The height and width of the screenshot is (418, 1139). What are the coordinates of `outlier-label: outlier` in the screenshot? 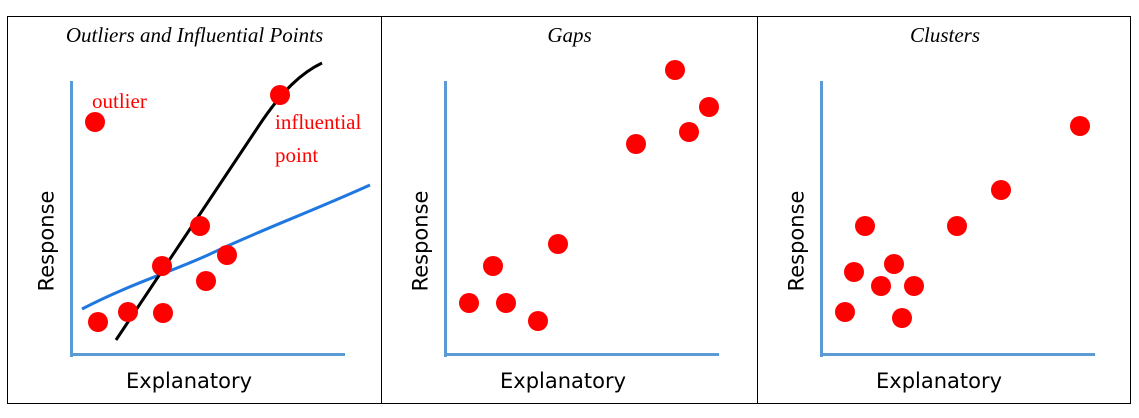 It's located at (119, 101).